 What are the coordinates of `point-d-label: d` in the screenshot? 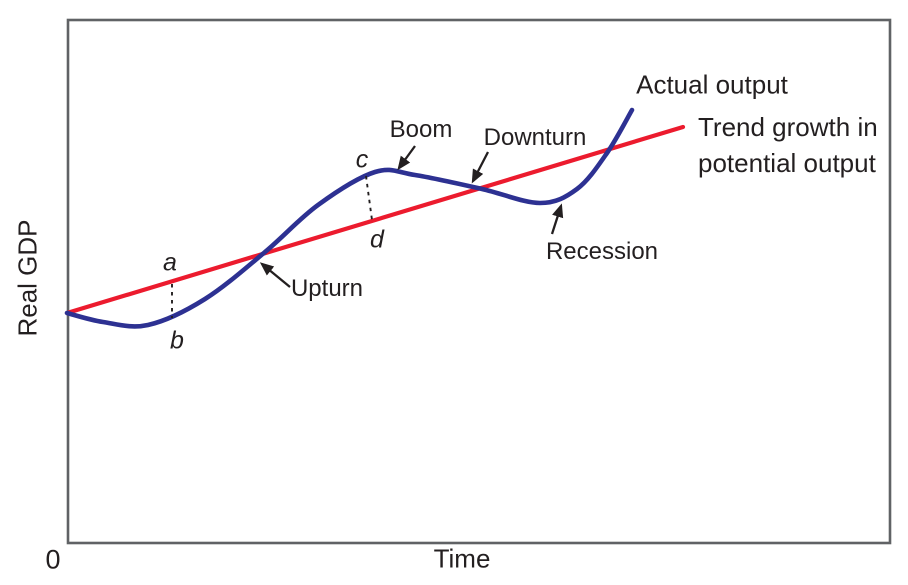 It's located at (377, 239).